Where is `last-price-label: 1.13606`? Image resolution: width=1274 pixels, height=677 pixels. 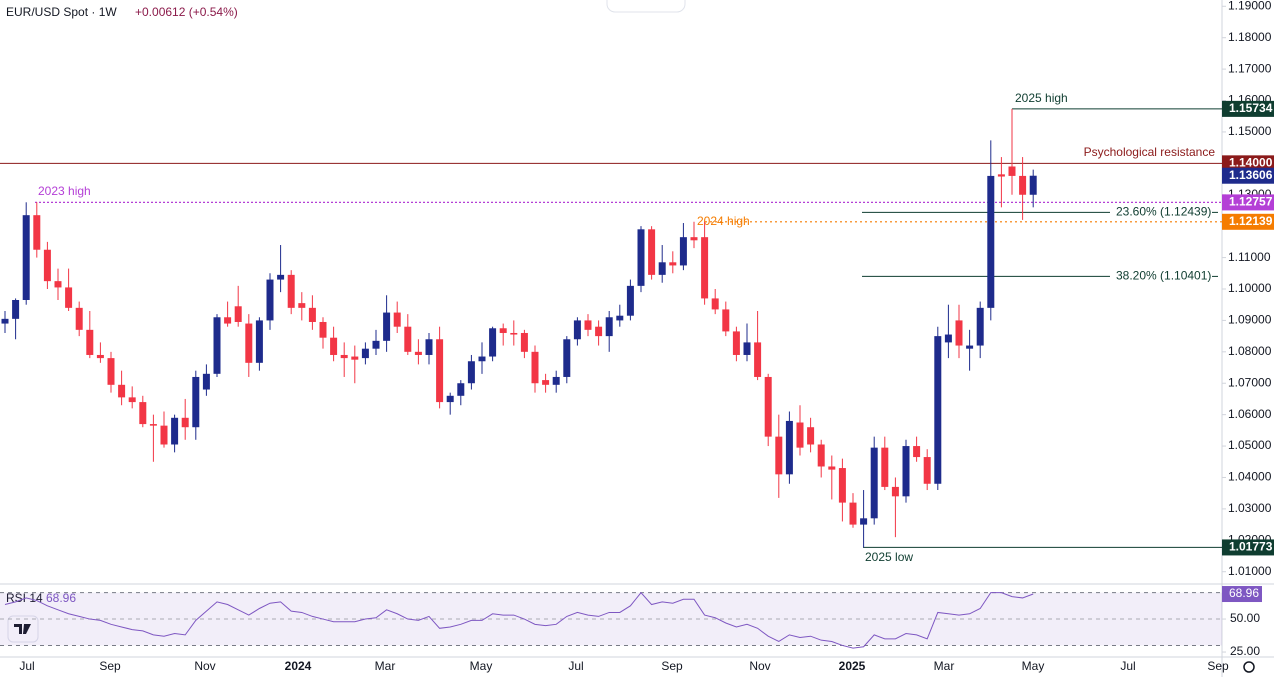 last-price-label: 1.13606 is located at coordinates (1251, 175).